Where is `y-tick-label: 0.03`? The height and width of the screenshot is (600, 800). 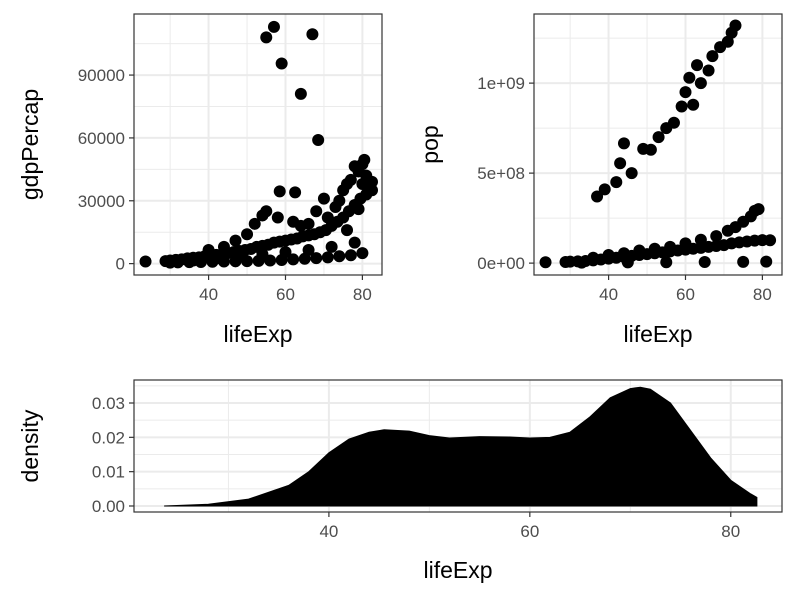
y-tick-label: 0.03 is located at coordinates (108, 403).